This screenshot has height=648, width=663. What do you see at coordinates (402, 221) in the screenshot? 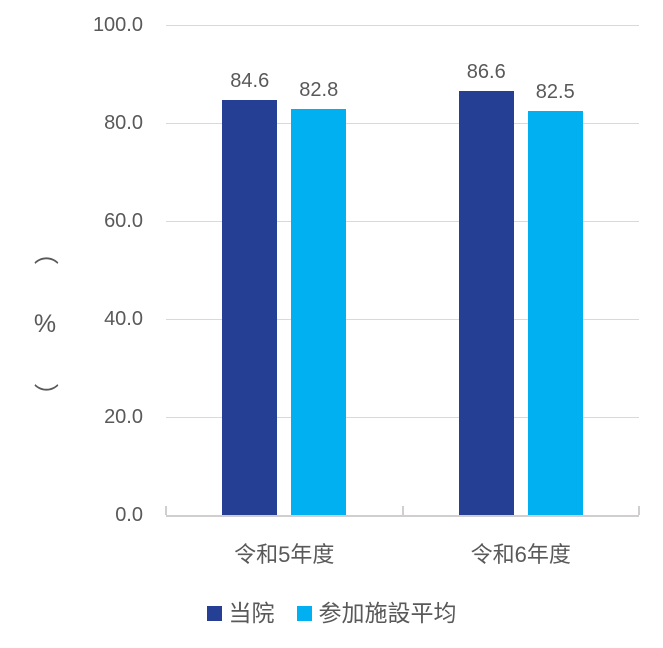
I see `gridline-60.0` at bounding box center [402, 221].